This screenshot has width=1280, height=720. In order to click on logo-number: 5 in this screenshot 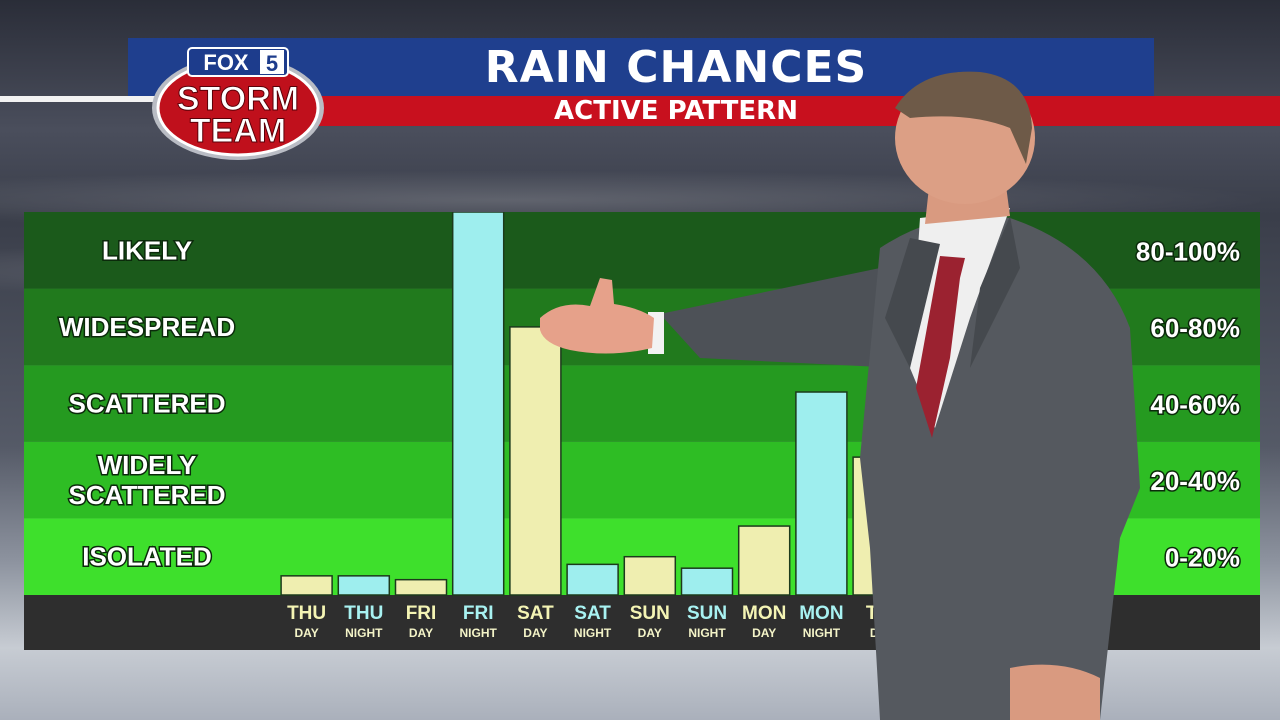, I will do `click(272, 63)`.